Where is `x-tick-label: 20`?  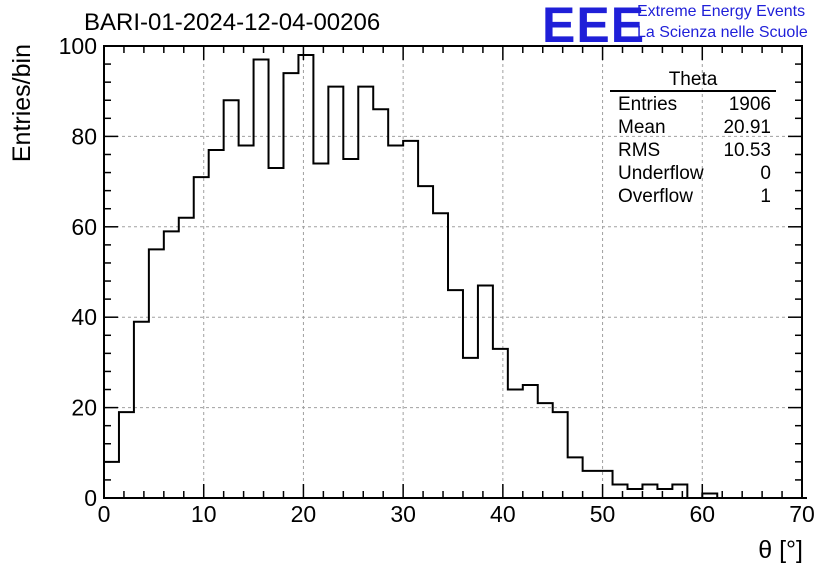
x-tick-label: 20 is located at coordinates (304, 514).